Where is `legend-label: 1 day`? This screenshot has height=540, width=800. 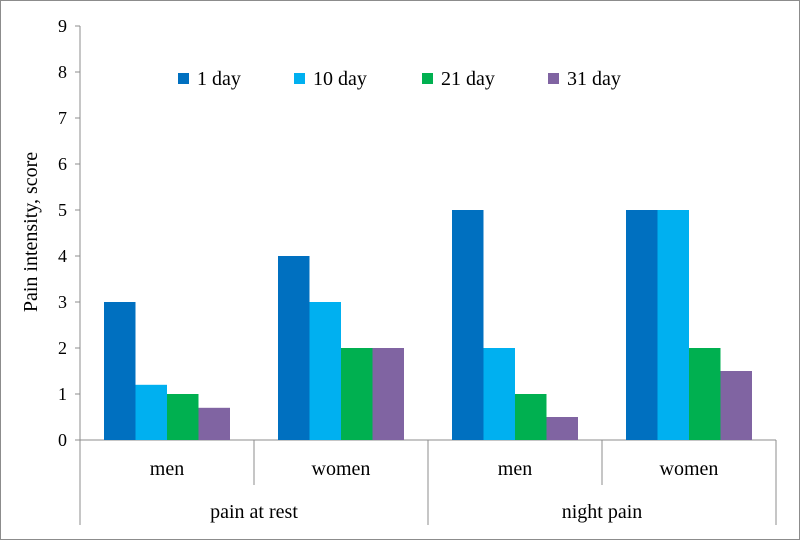 legend-label: 1 day is located at coordinates (219, 79).